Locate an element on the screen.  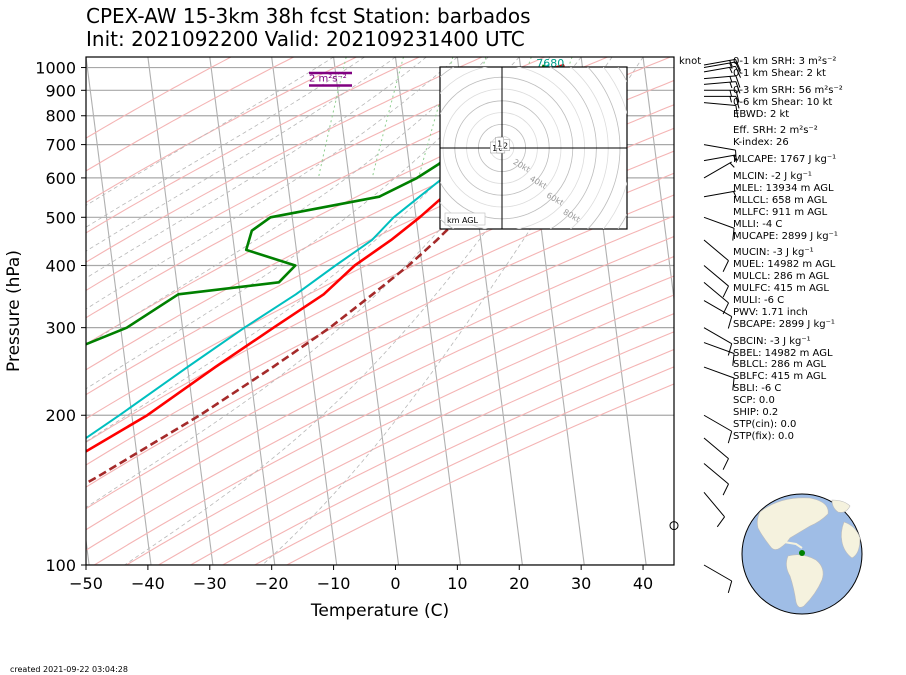
param-item: STP(fix): 0.0 is located at coordinates (763, 436).